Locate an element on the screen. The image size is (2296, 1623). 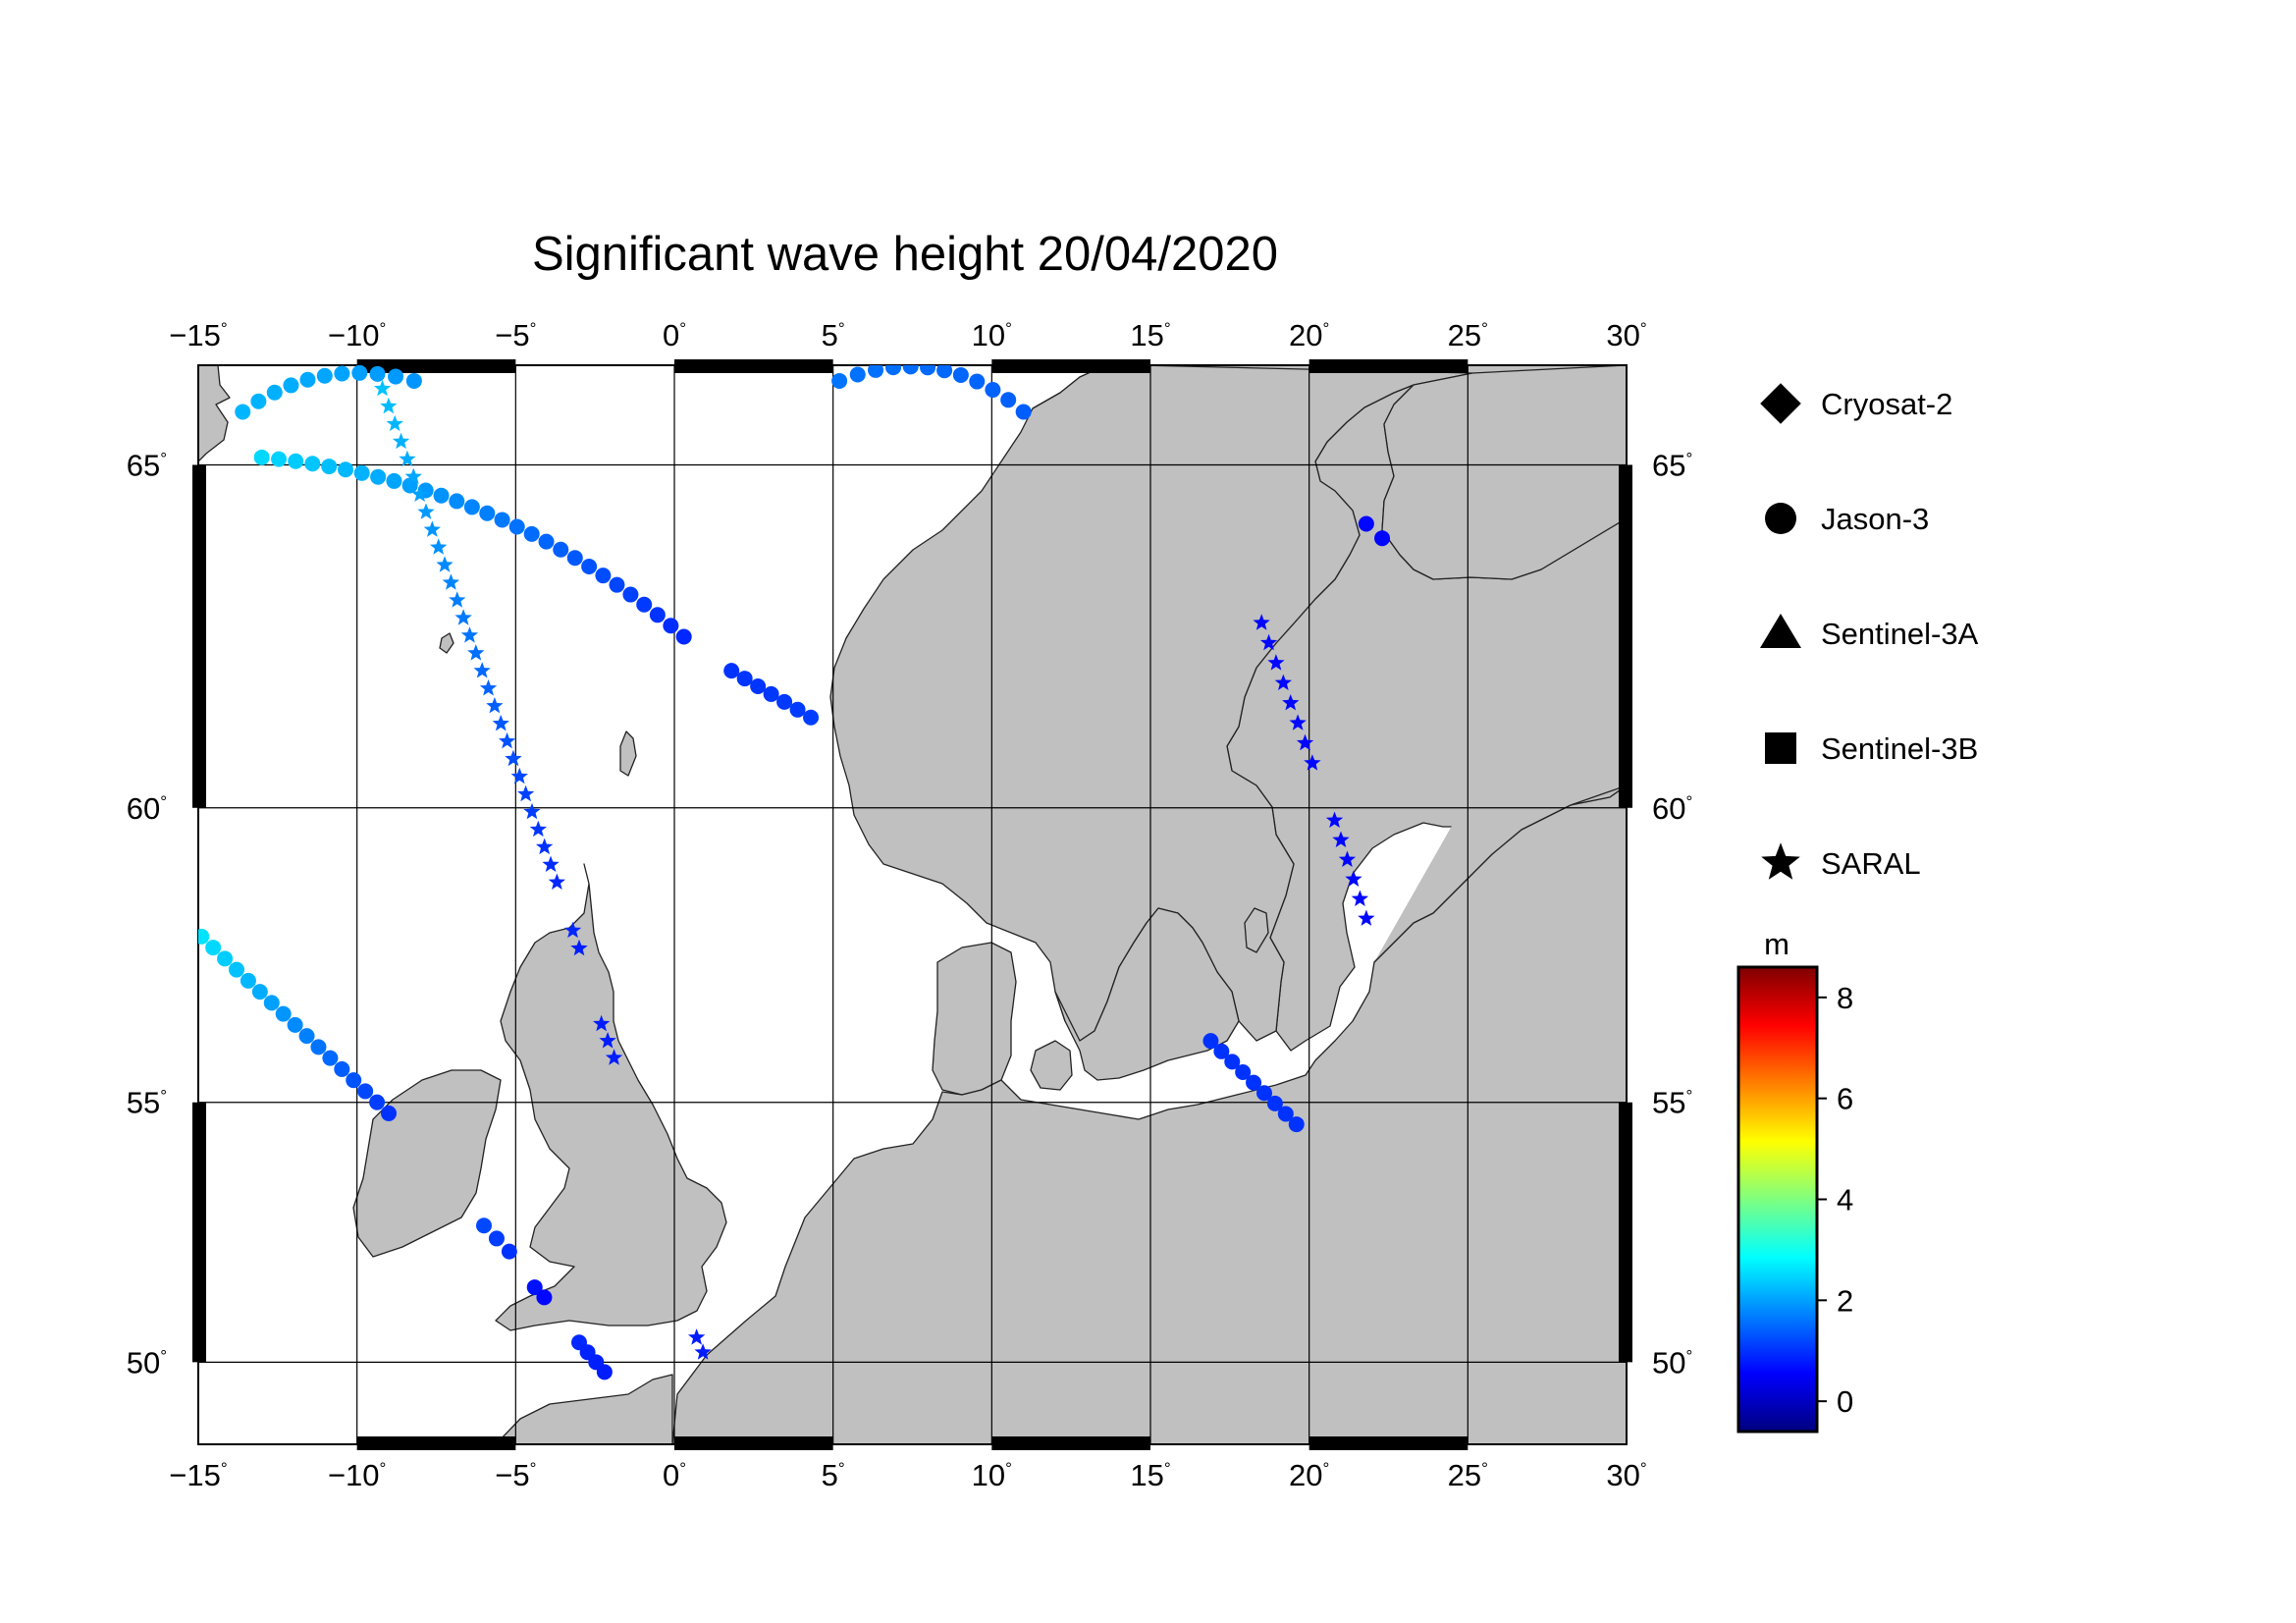
colorbar-tick-label: 4 is located at coordinates (1845, 1200).